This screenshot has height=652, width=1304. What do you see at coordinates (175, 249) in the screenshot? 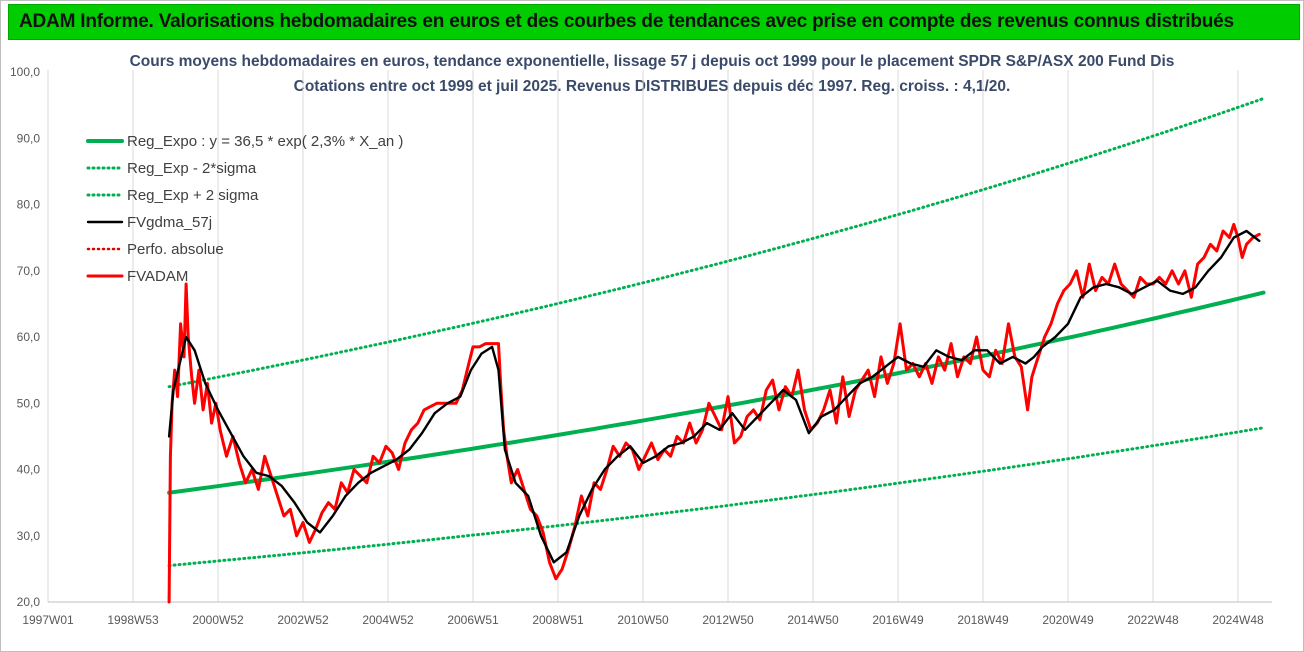
I see `legend-perfo-absolue-label: Perfo. absolue` at bounding box center [175, 249].